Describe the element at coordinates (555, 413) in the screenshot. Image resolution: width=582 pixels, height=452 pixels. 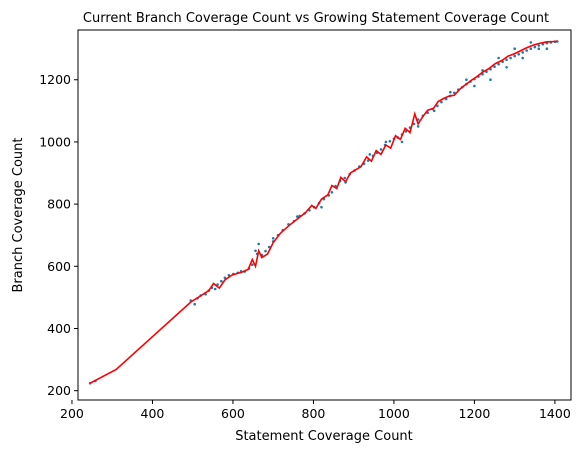
I see `x-tick-label: 1400` at that location.